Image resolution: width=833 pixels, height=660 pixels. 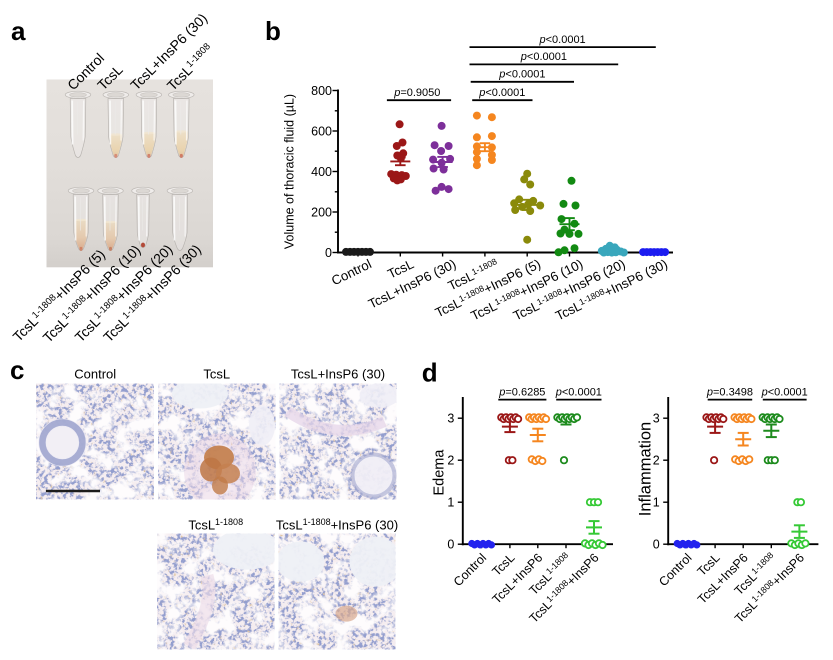 I want to click on svg-text: TcsL+InsP6 (30), so click(x=338, y=374).